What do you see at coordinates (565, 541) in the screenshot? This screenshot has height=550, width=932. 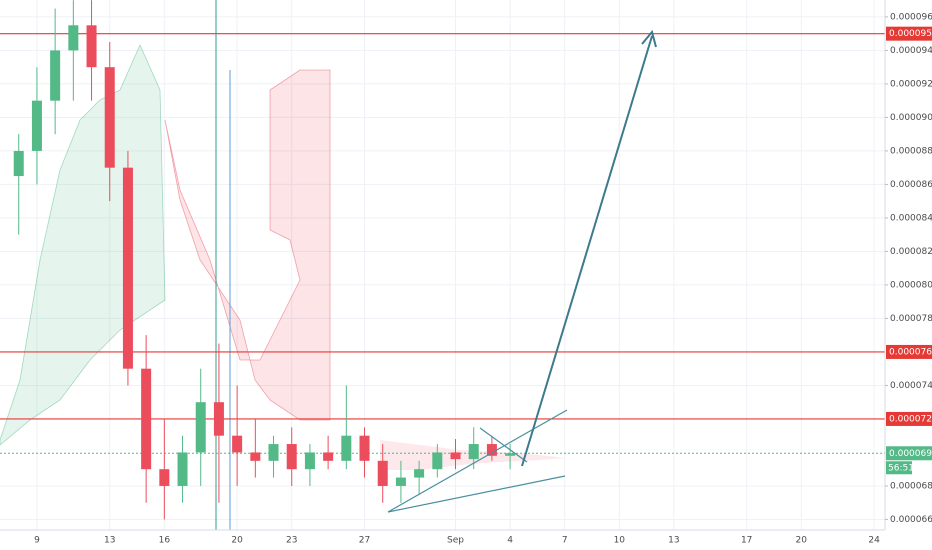 I see `x-tick-label: 7` at bounding box center [565, 541].